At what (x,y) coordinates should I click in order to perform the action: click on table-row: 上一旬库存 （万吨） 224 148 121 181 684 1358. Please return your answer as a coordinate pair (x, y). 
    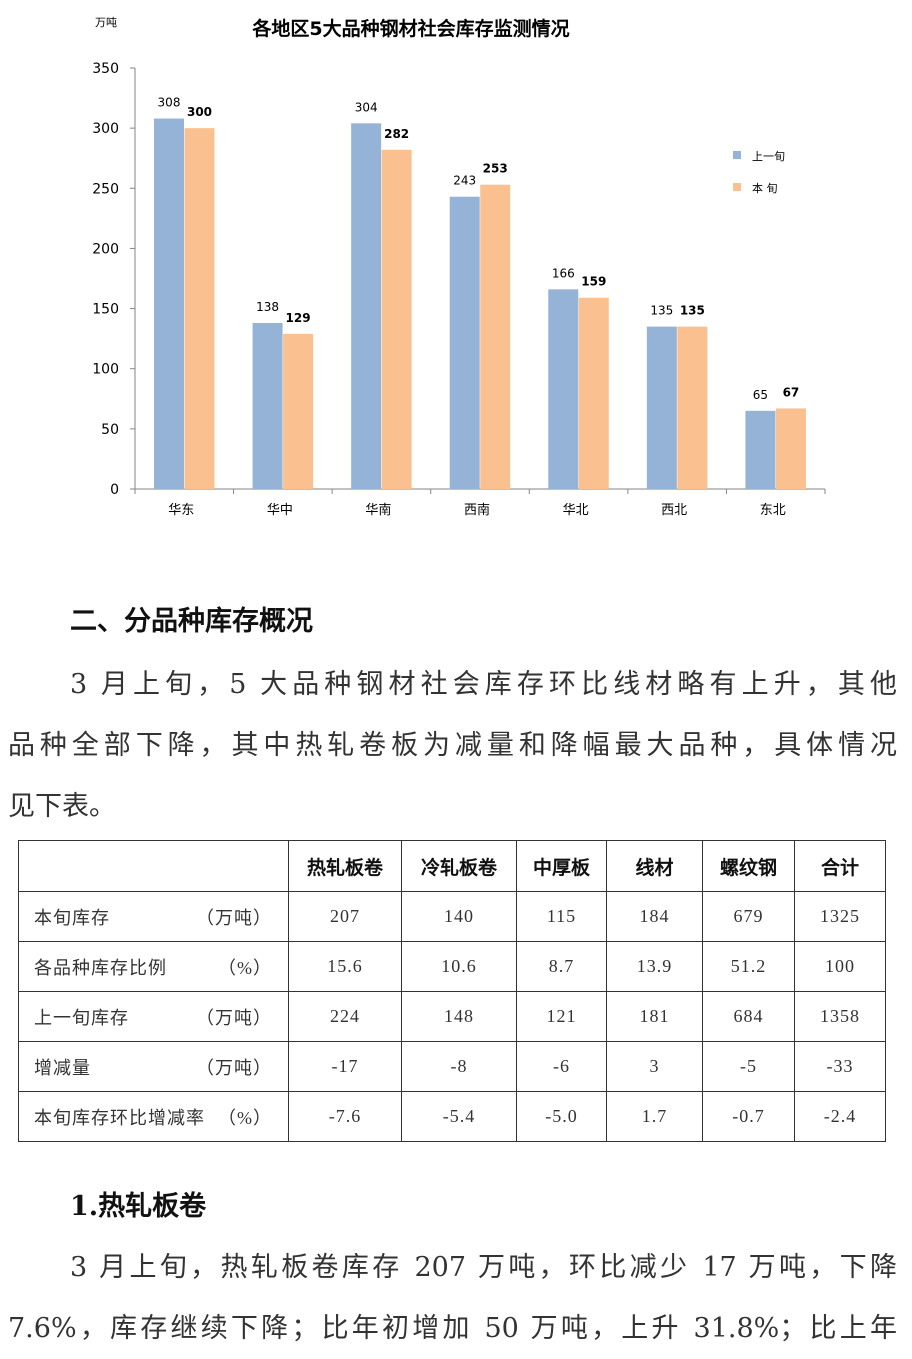
    Looking at the image, I should click on (452, 1016).